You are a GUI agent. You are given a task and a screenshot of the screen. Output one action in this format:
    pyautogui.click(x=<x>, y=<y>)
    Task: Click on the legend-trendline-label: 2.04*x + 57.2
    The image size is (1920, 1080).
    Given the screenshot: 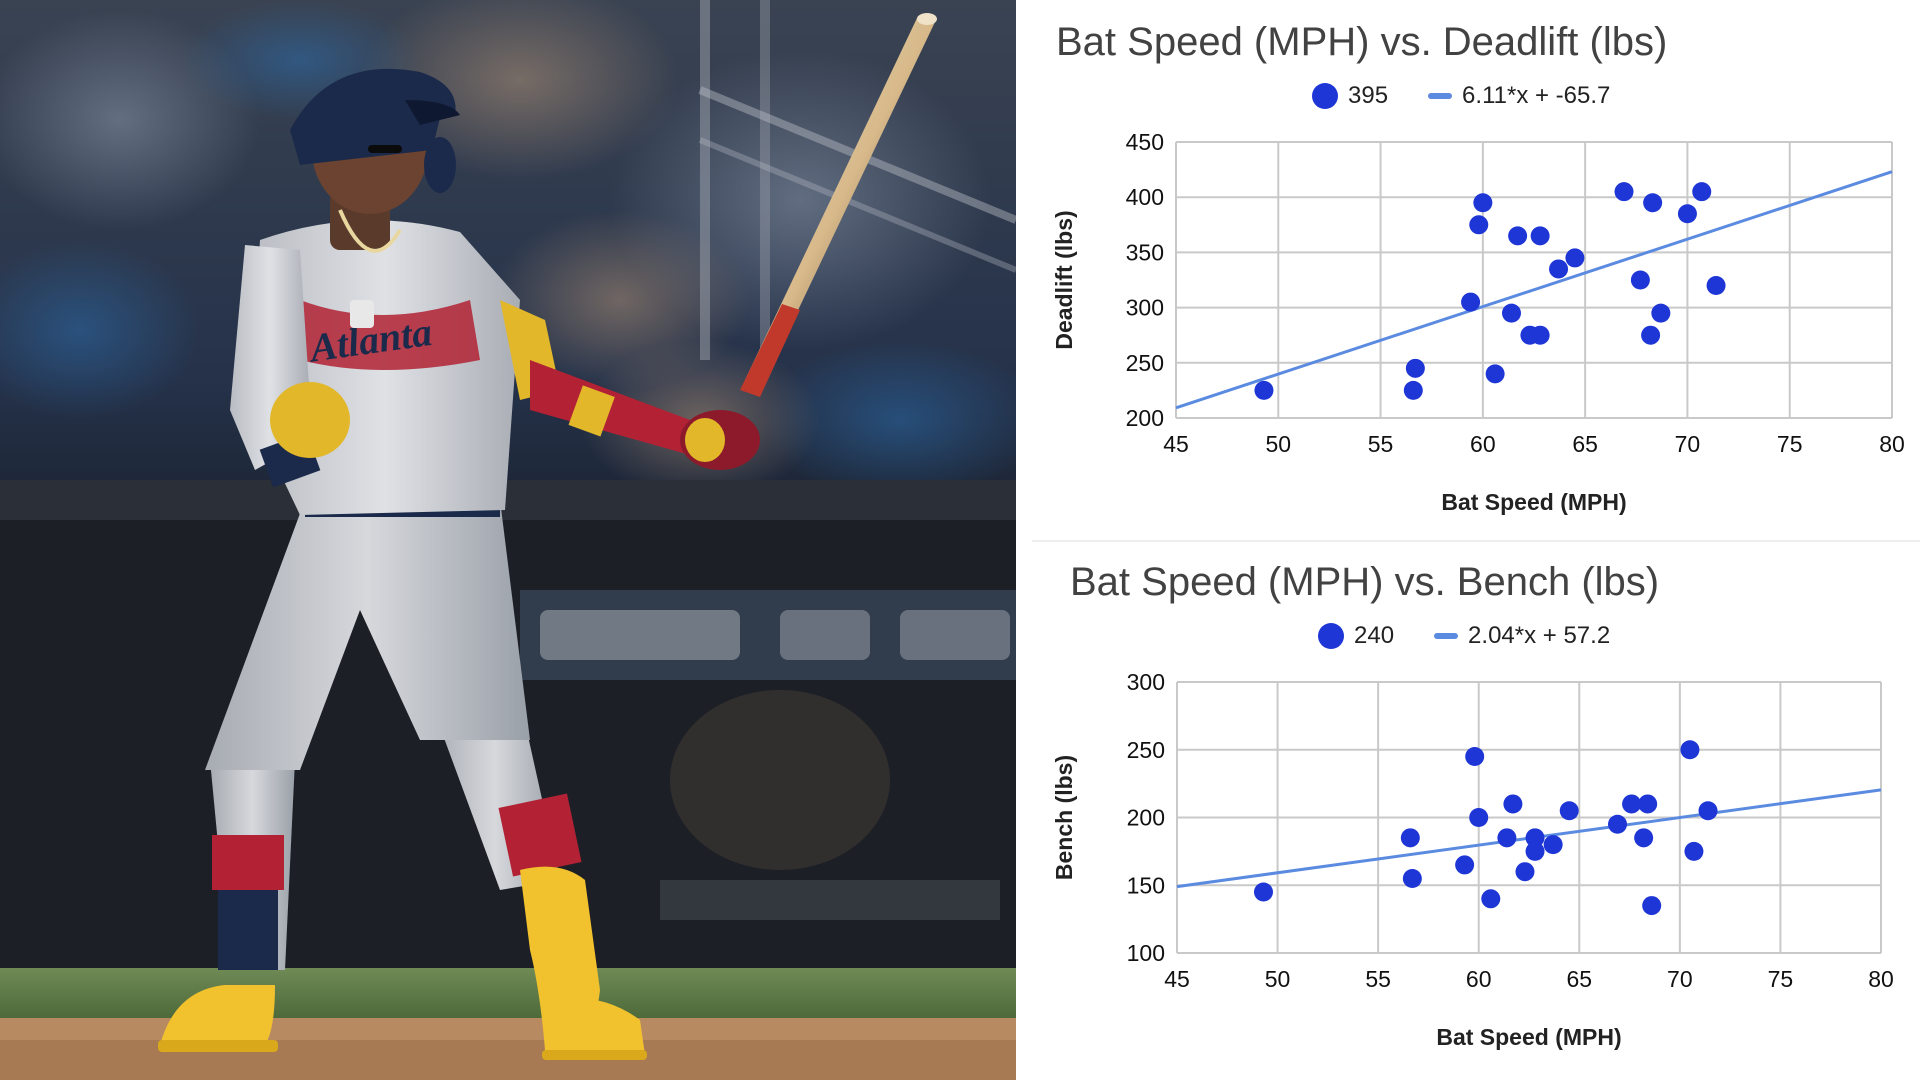 What is the action you would take?
    pyautogui.click(x=1539, y=635)
    